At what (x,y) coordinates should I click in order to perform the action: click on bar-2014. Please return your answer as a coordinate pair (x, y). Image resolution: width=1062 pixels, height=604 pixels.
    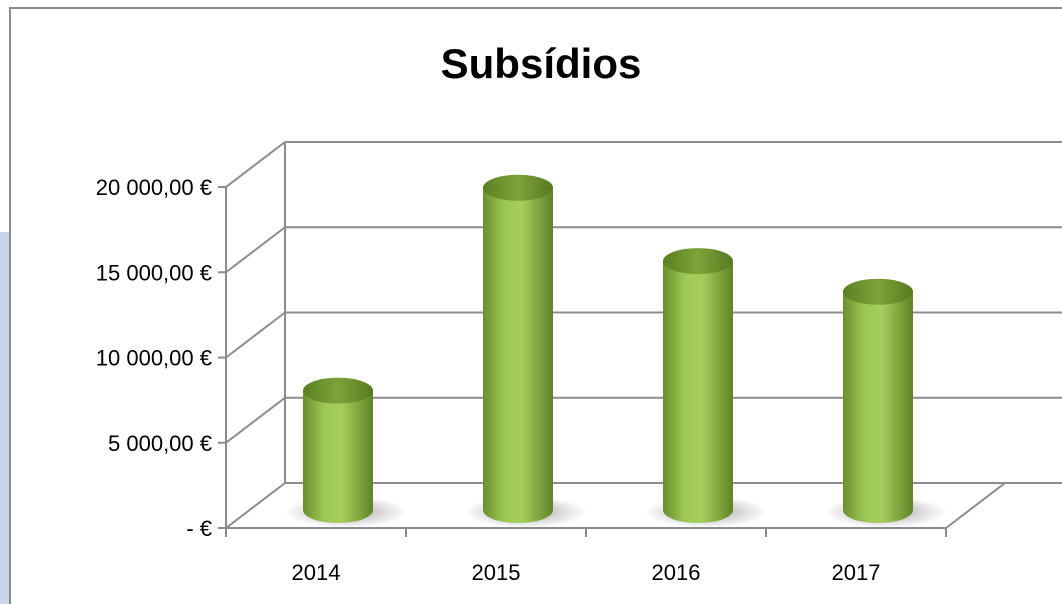
    Looking at the image, I should click on (346, 452).